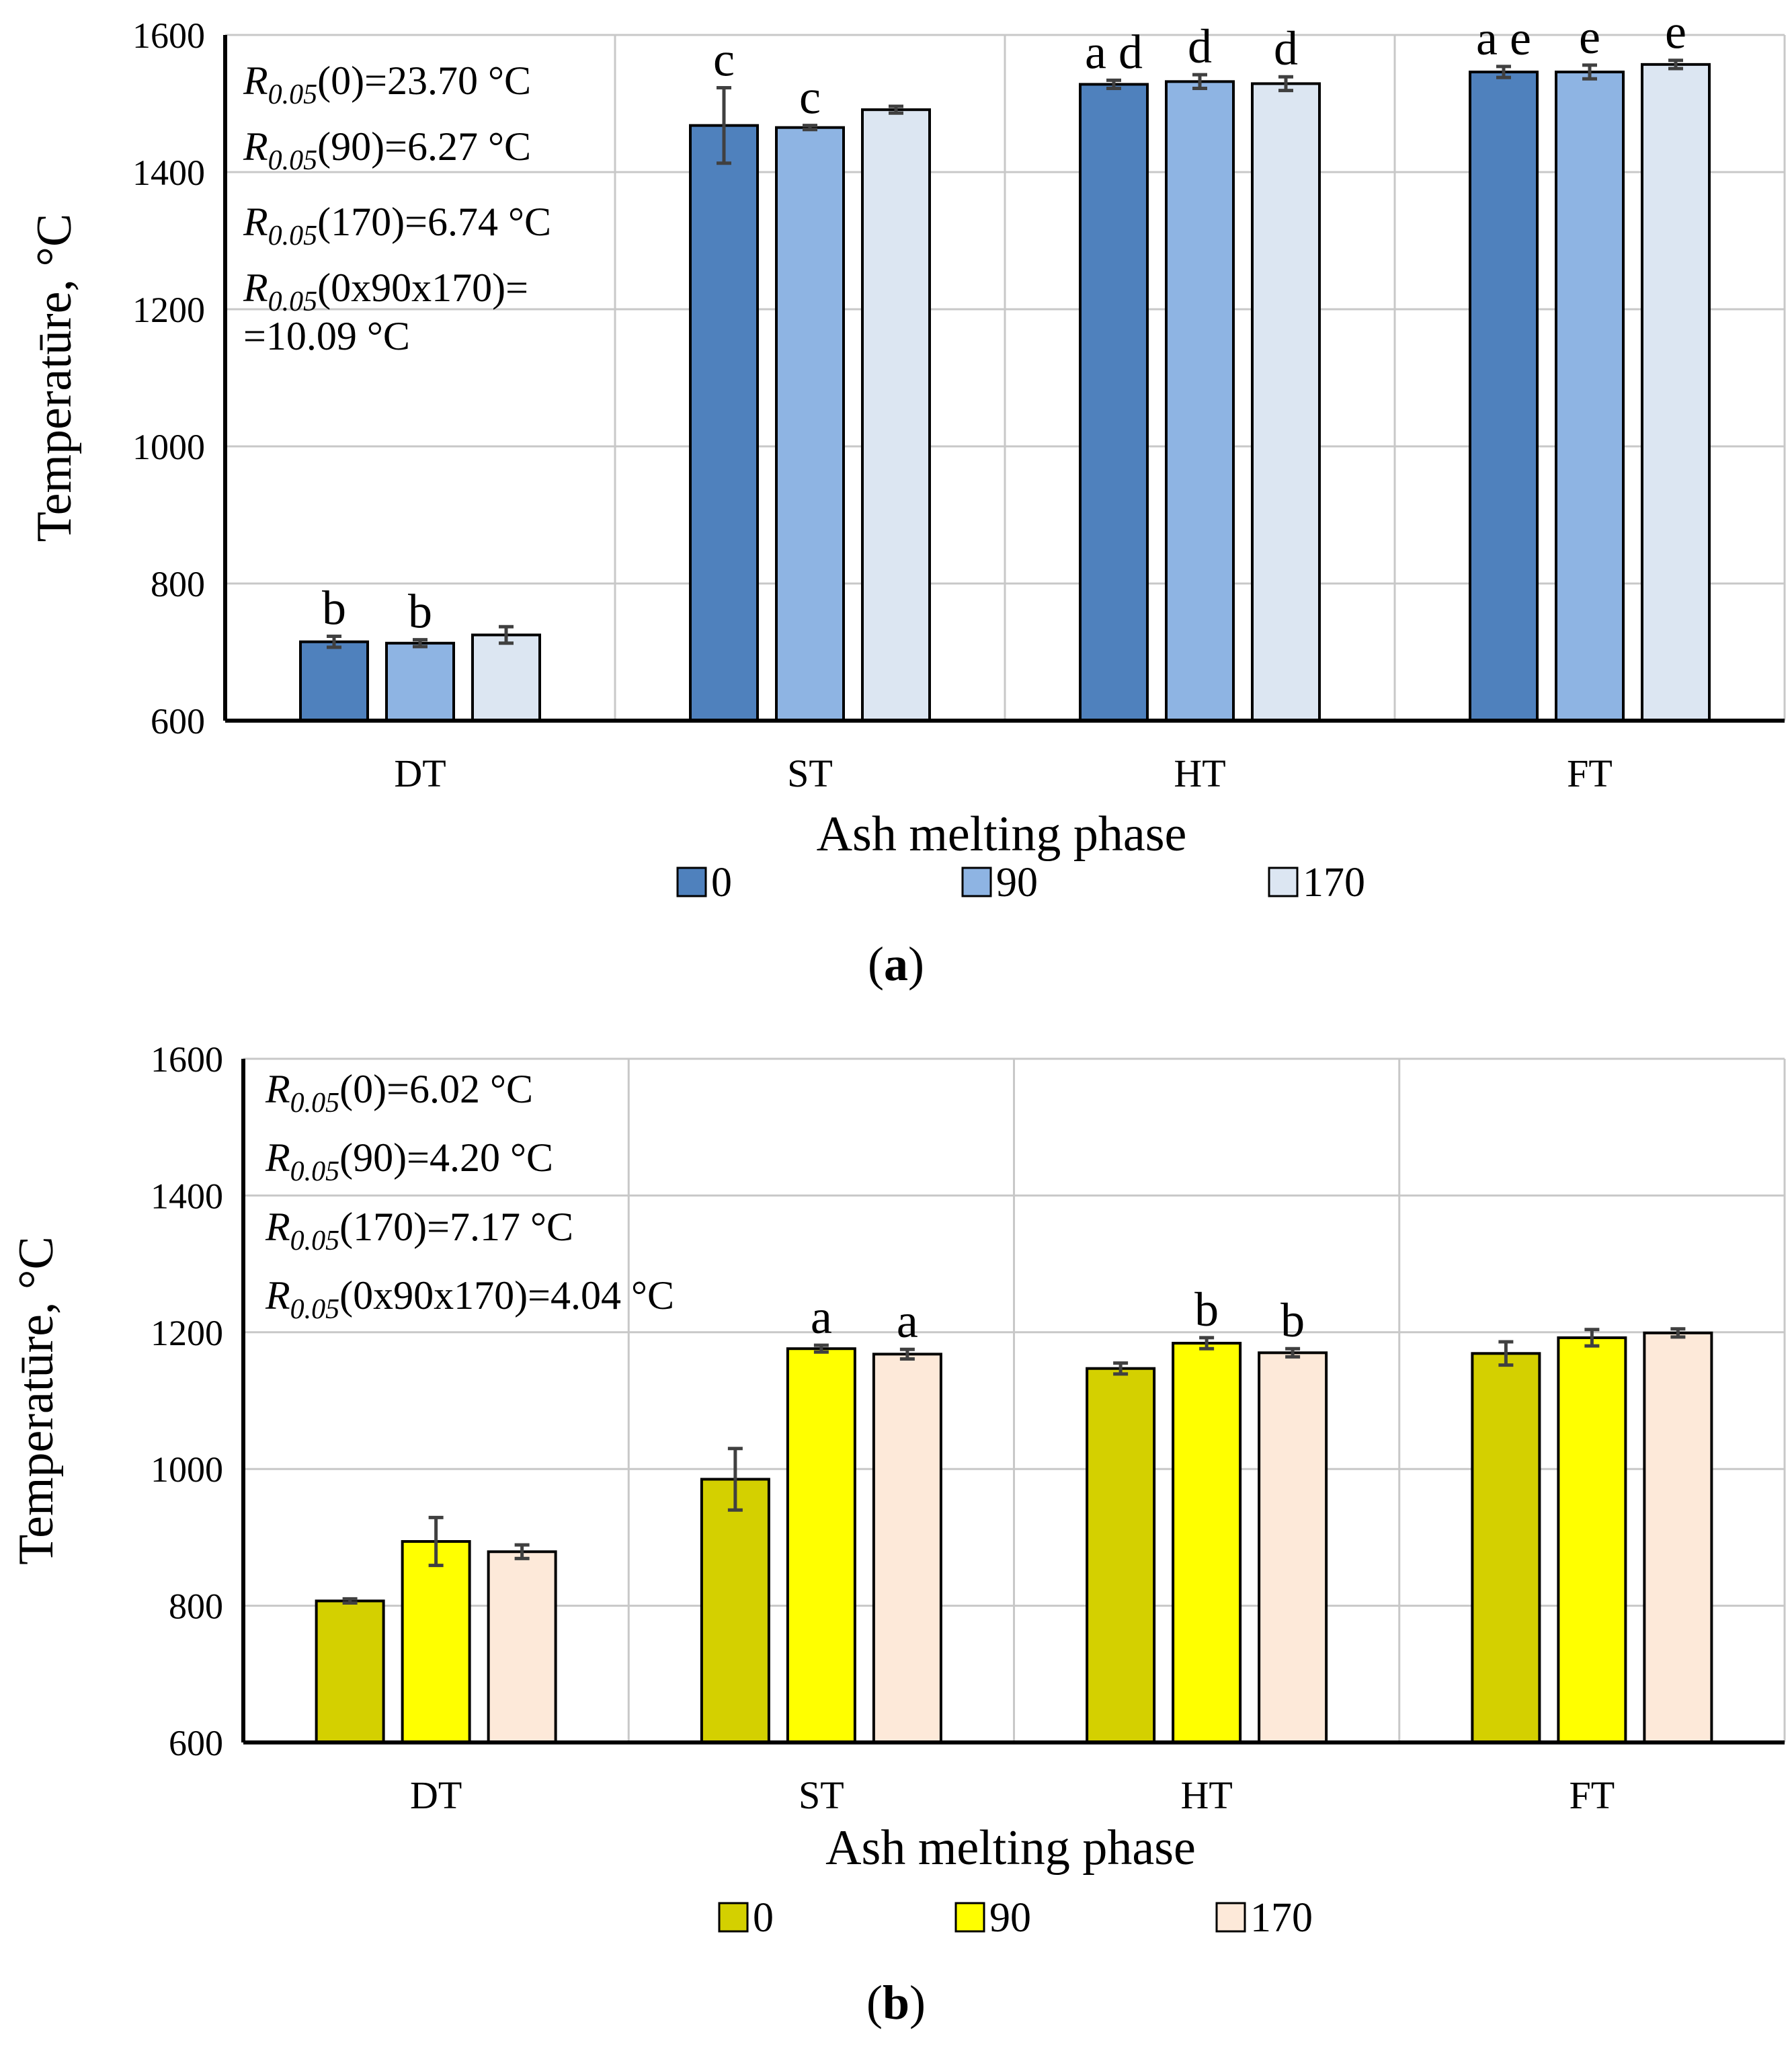  I want to click on lsd-annotation: R0.05(170)=6.74 °C, so click(397, 226).